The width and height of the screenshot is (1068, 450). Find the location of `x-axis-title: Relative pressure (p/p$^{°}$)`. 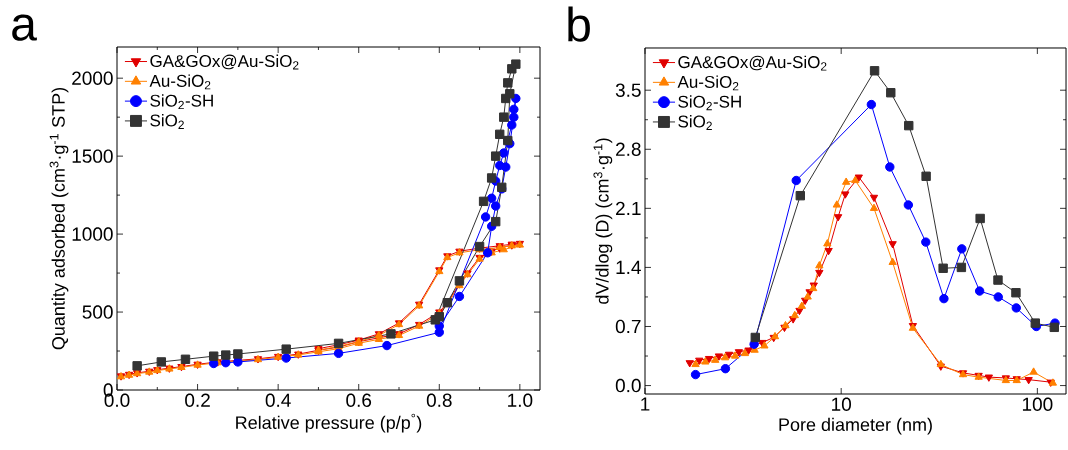

x-axis-title: Relative pressure (p/p$^{°}$) is located at coordinates (329, 423).